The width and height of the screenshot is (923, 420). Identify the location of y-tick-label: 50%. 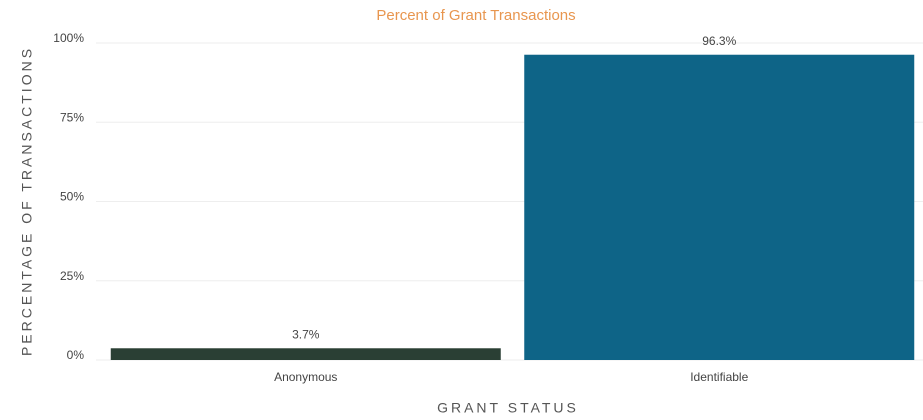
(72, 197).